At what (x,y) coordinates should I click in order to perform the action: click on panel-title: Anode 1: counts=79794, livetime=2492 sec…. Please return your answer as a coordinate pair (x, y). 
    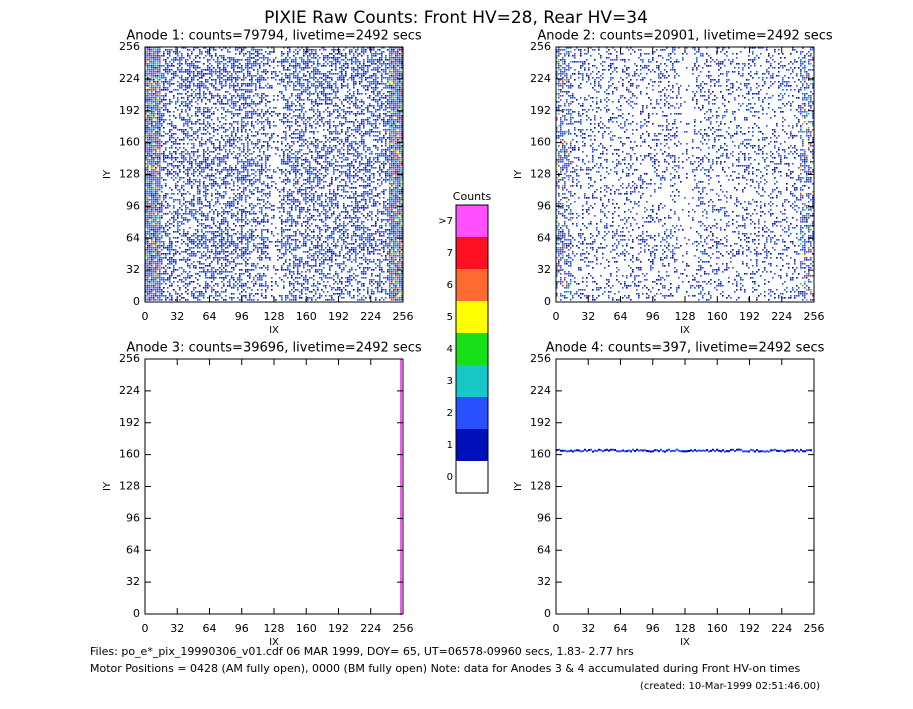
    Looking at the image, I should click on (274, 36).